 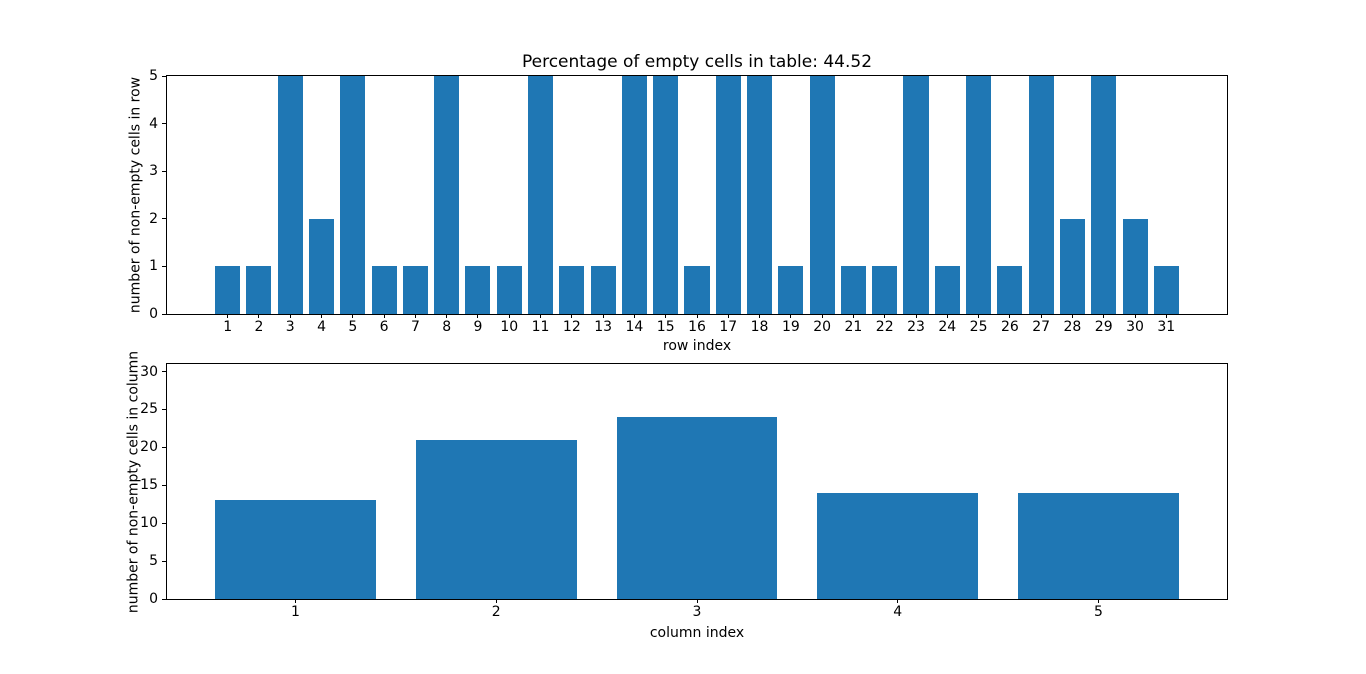 What do you see at coordinates (634, 327) in the screenshot?
I see `x-tick-label: 14` at bounding box center [634, 327].